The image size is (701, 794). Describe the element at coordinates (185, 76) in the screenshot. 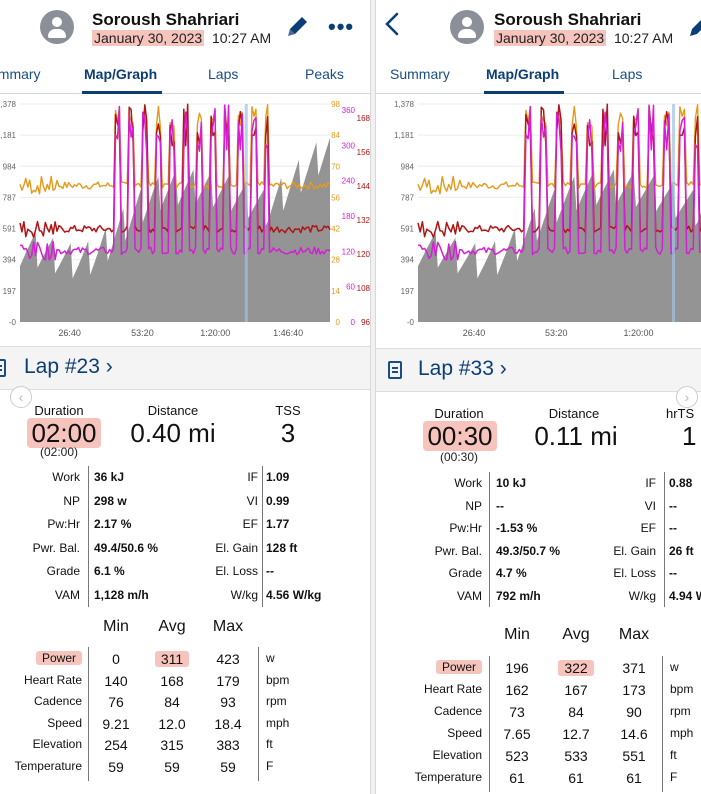

I see `tab-bar: ummary Map/Graph Laps Peaks` at that location.